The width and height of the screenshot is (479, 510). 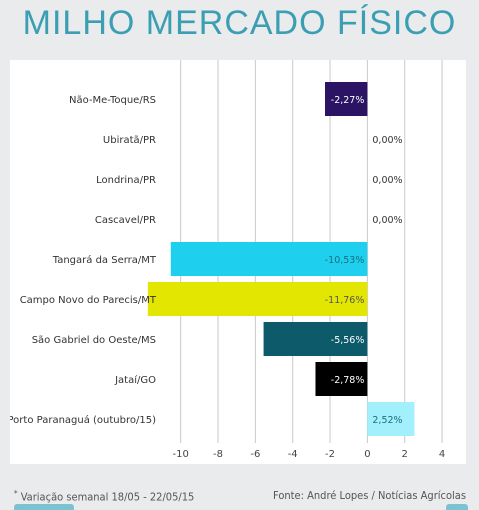 I want to click on category-label: Porto Paranaguá (outubro/15), so click(x=83, y=420).